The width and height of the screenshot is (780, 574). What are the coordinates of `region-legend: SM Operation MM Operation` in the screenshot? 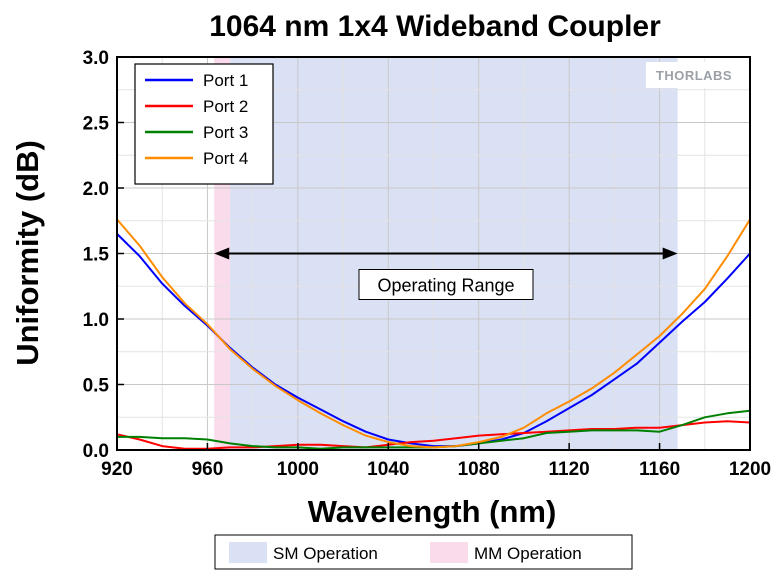 It's located at (423, 552).